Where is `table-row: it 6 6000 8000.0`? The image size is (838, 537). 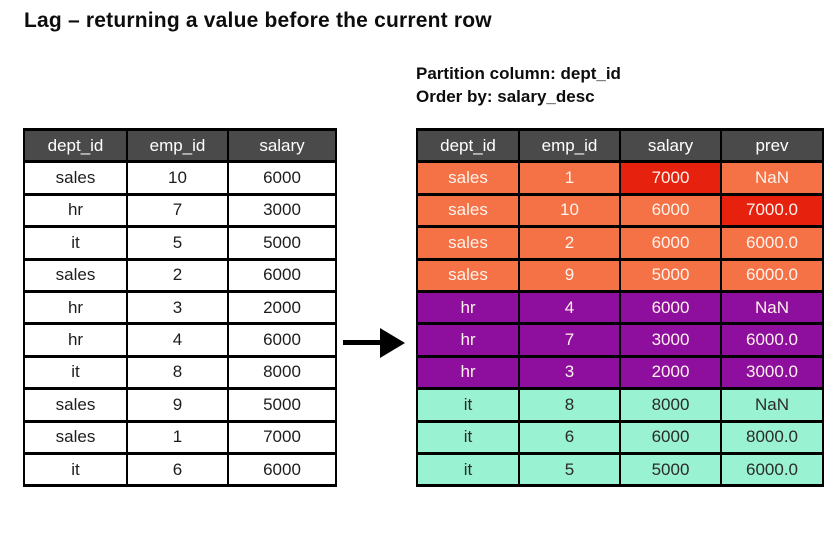
table-row: it 6 6000 8000.0 is located at coordinates (620, 437).